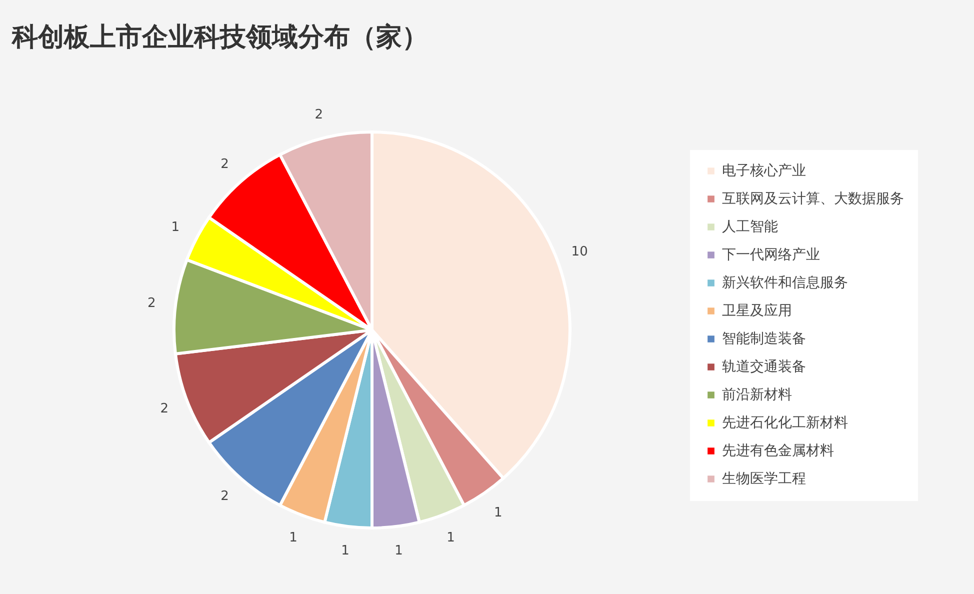 The height and width of the screenshot is (594, 974). What do you see at coordinates (778, 451) in the screenshot?
I see `legend-label: 先进有色金属材料` at bounding box center [778, 451].